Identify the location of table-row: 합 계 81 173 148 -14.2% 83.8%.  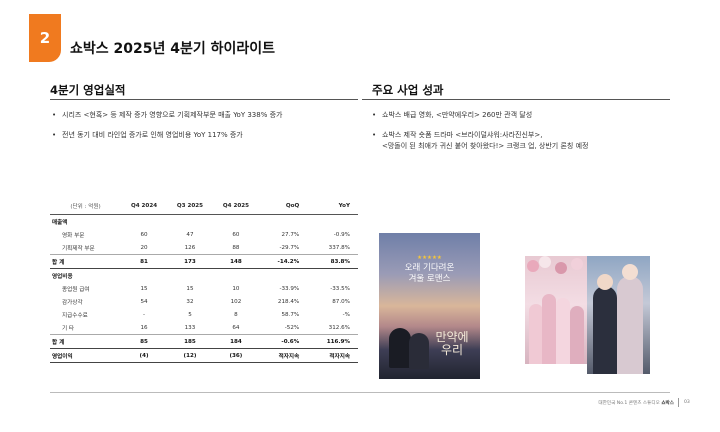
(204, 261).